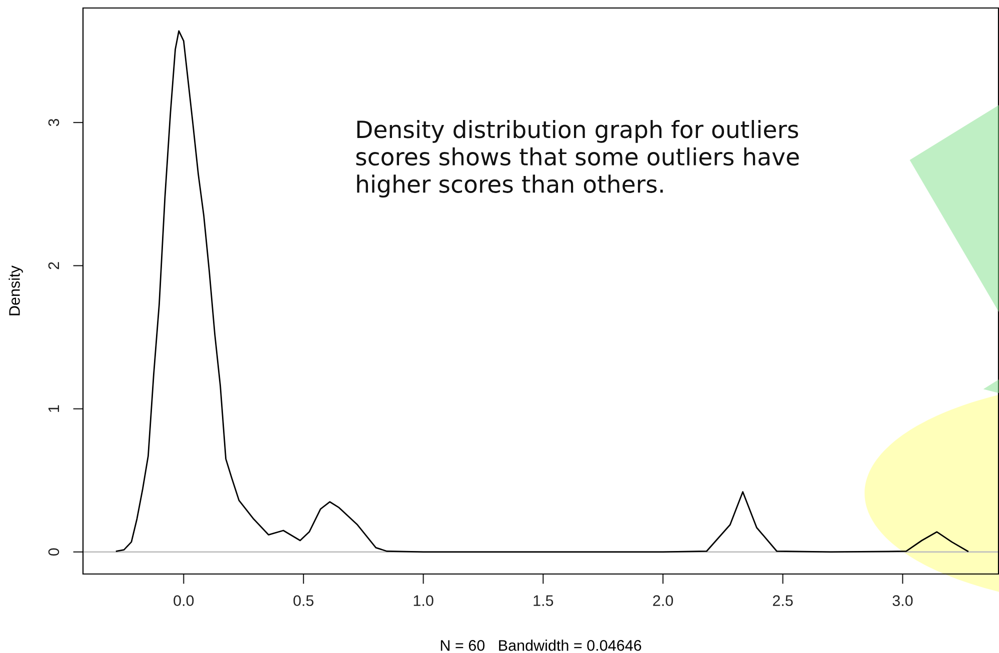 This screenshot has height=653, width=999. What do you see at coordinates (303, 600) in the screenshot?
I see `x-tick-label: 0.5` at bounding box center [303, 600].